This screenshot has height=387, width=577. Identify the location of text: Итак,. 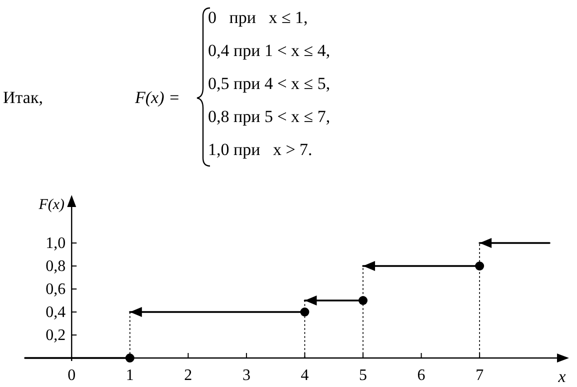
(23, 97).